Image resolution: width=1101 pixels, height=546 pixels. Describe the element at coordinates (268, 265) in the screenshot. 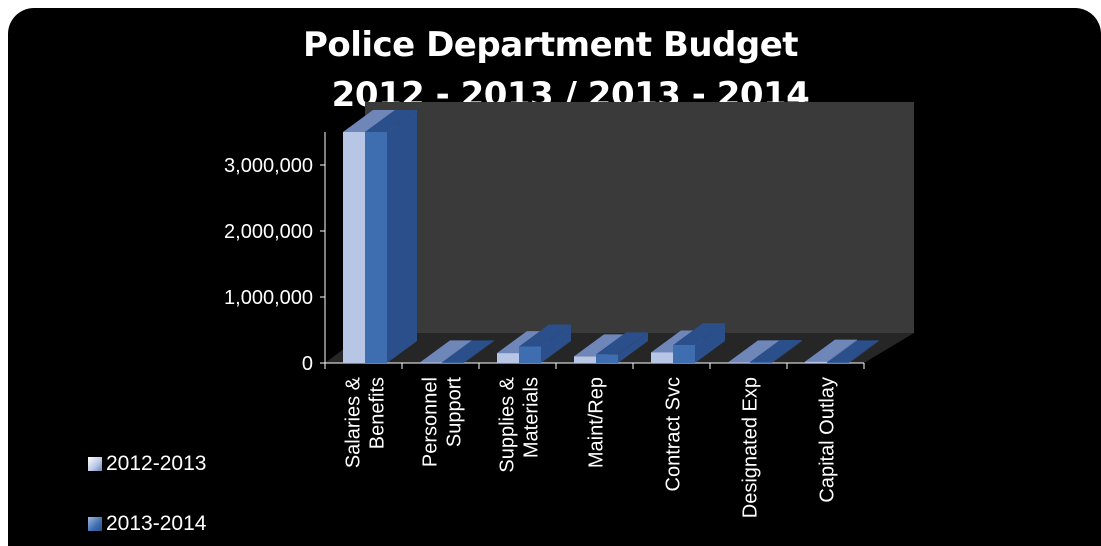

I see `y-axis-tick-labels: 0 1,000,000 2,000,000 3,000,000` at that location.